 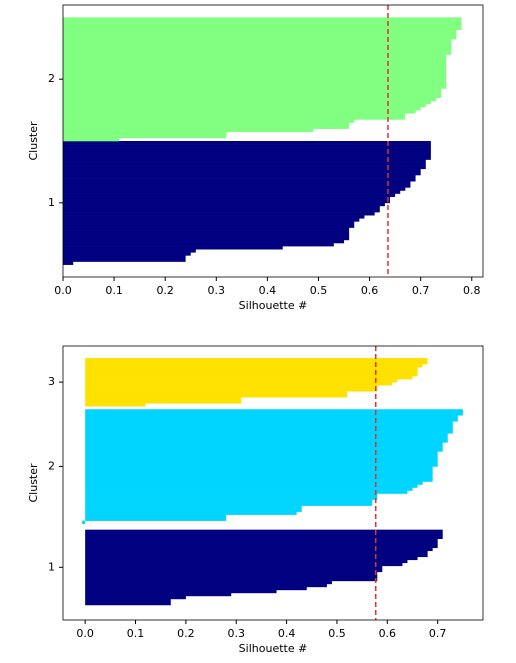 I want to click on y-axis-label: Cluster, so click(x=33, y=141).